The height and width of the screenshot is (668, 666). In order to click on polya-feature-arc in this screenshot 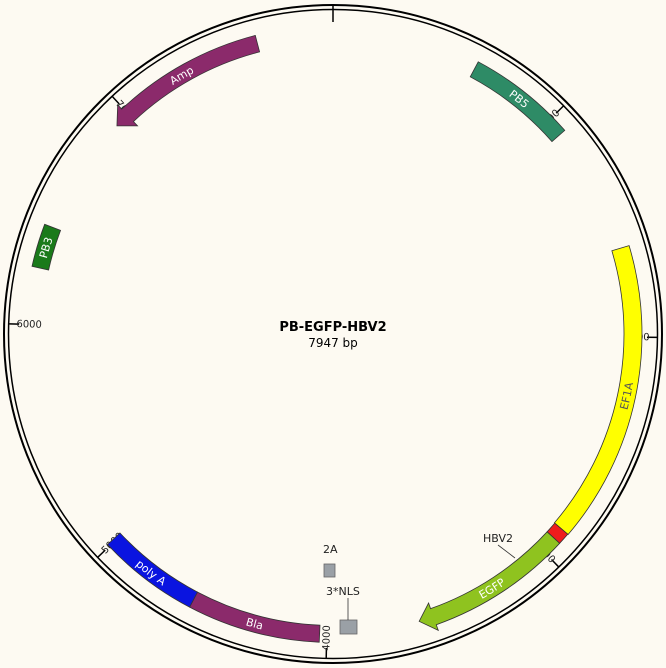, I will do `click(152, 570)`.